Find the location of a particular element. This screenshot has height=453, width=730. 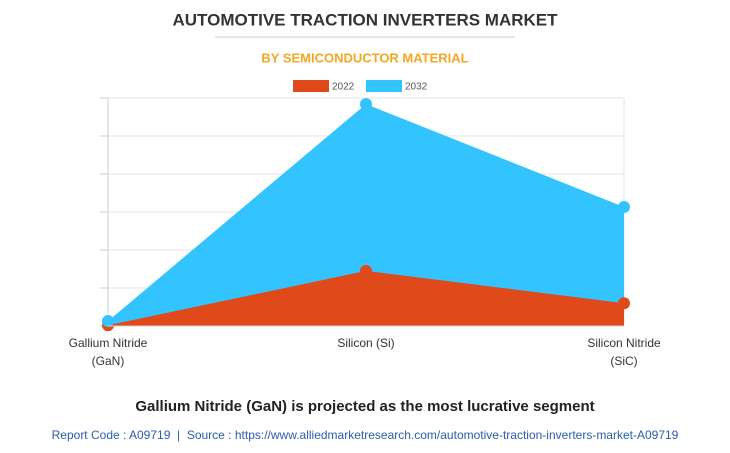

legend-label: 2022 is located at coordinates (343, 87).